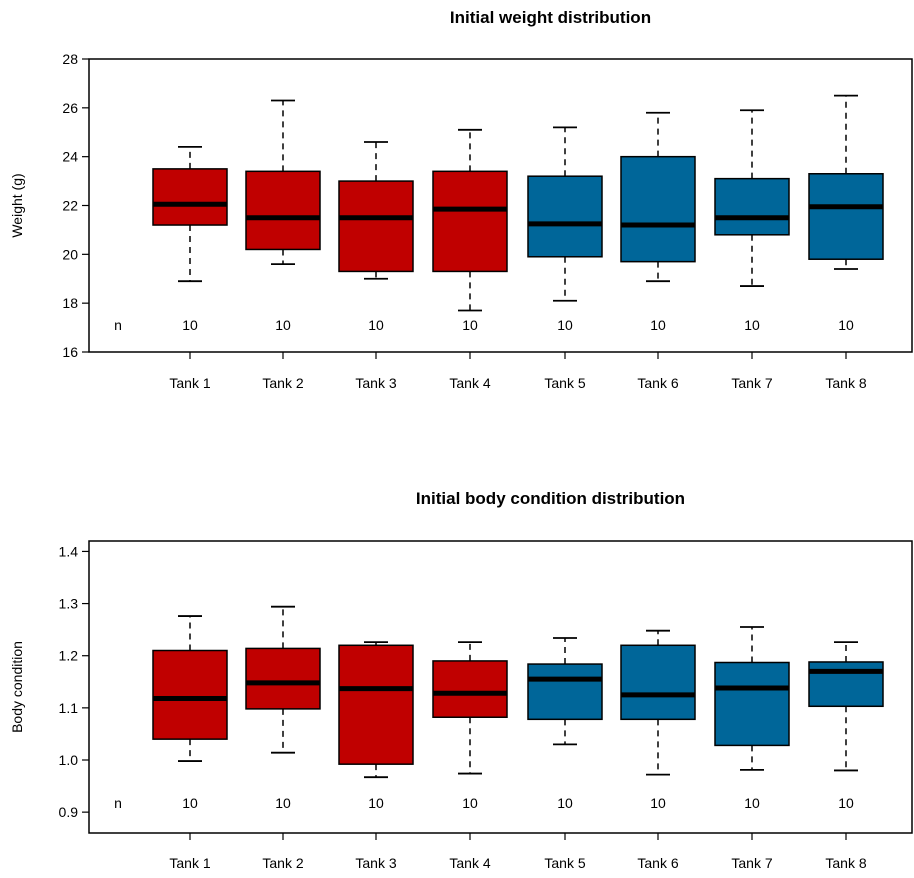  What do you see at coordinates (17, 687) in the screenshot?
I see `y-axis-label: Body condition` at bounding box center [17, 687].